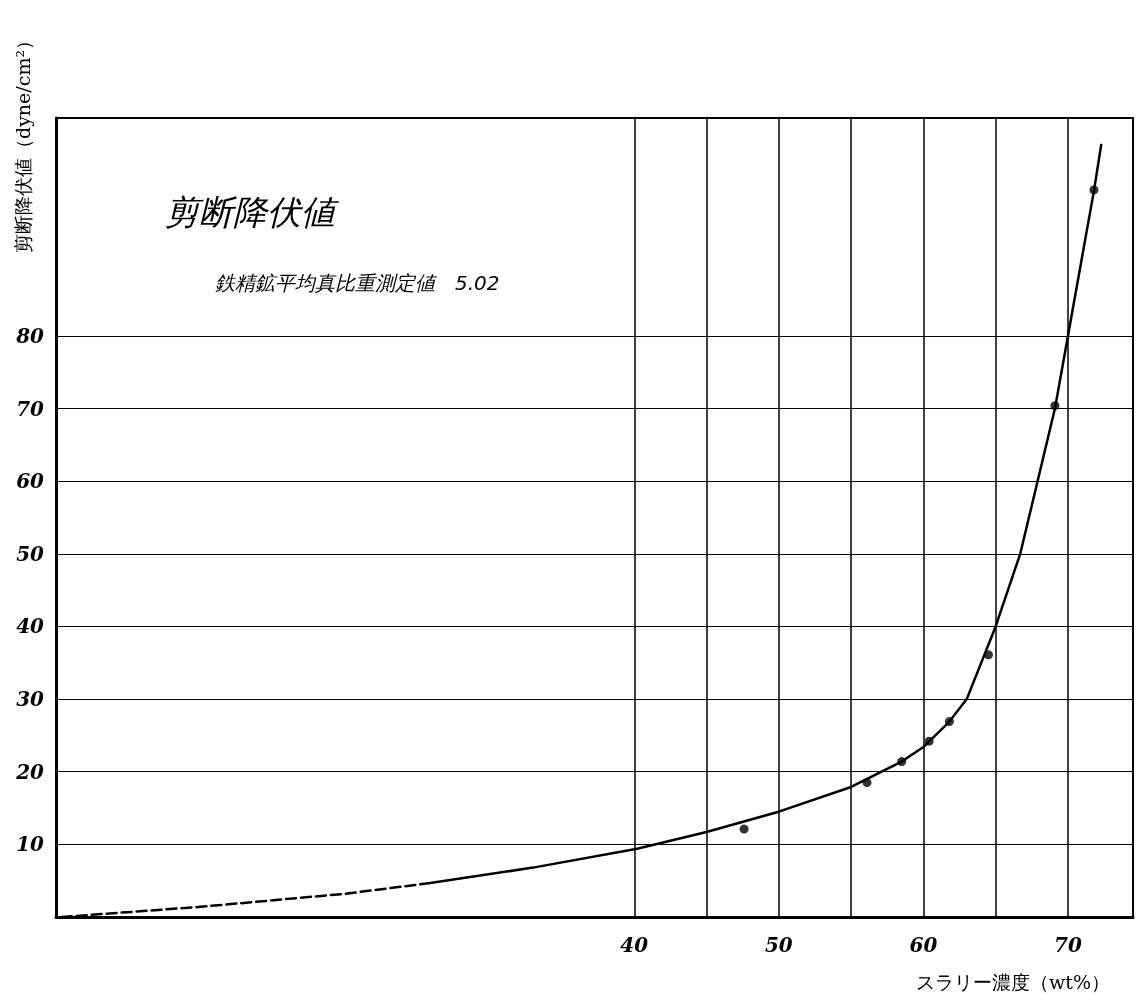 Image resolution: width=1137 pixels, height=1006 pixels. I want to click on y-tick-label: 10, so click(30, 844).